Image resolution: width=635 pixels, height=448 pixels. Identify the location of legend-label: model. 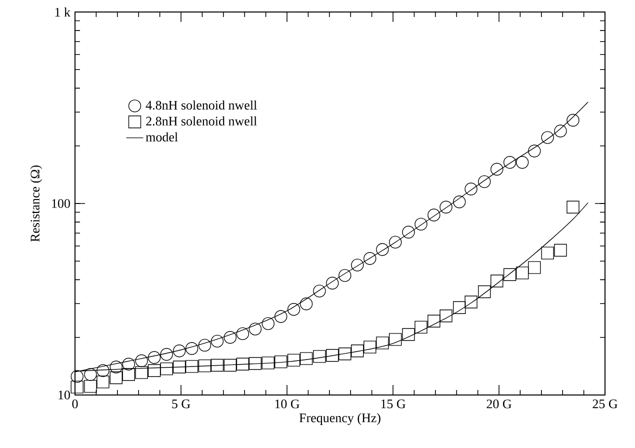
(162, 137).